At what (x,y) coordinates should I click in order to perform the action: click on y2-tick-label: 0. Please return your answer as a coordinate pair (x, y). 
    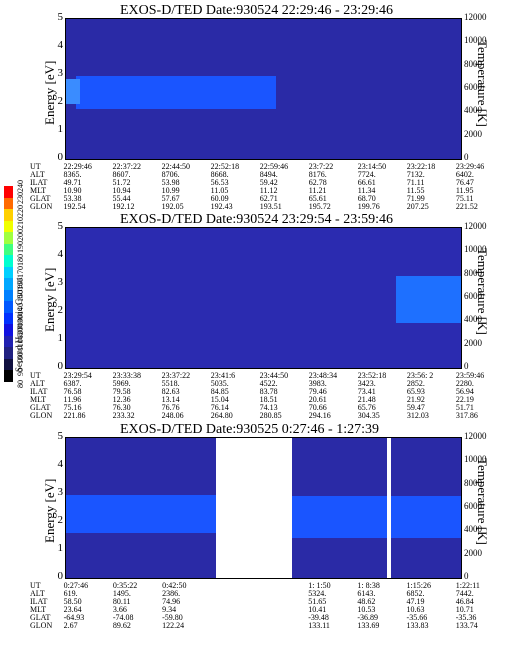
    Looking at the image, I should click on (466, 576).